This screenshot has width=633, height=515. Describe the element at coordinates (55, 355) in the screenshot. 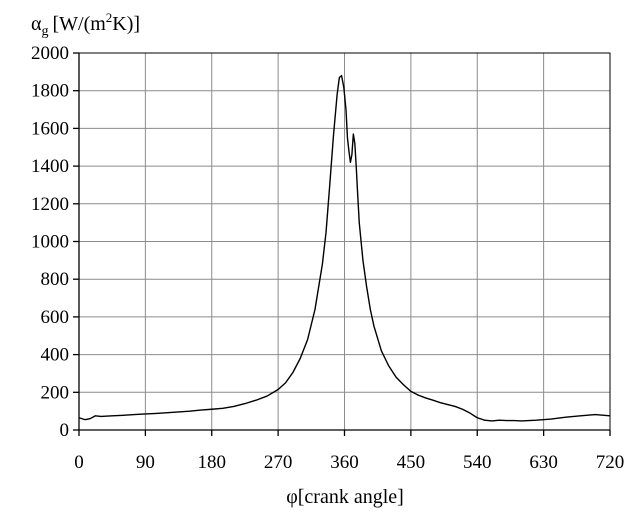

I see `y-tick-label: 400` at that location.